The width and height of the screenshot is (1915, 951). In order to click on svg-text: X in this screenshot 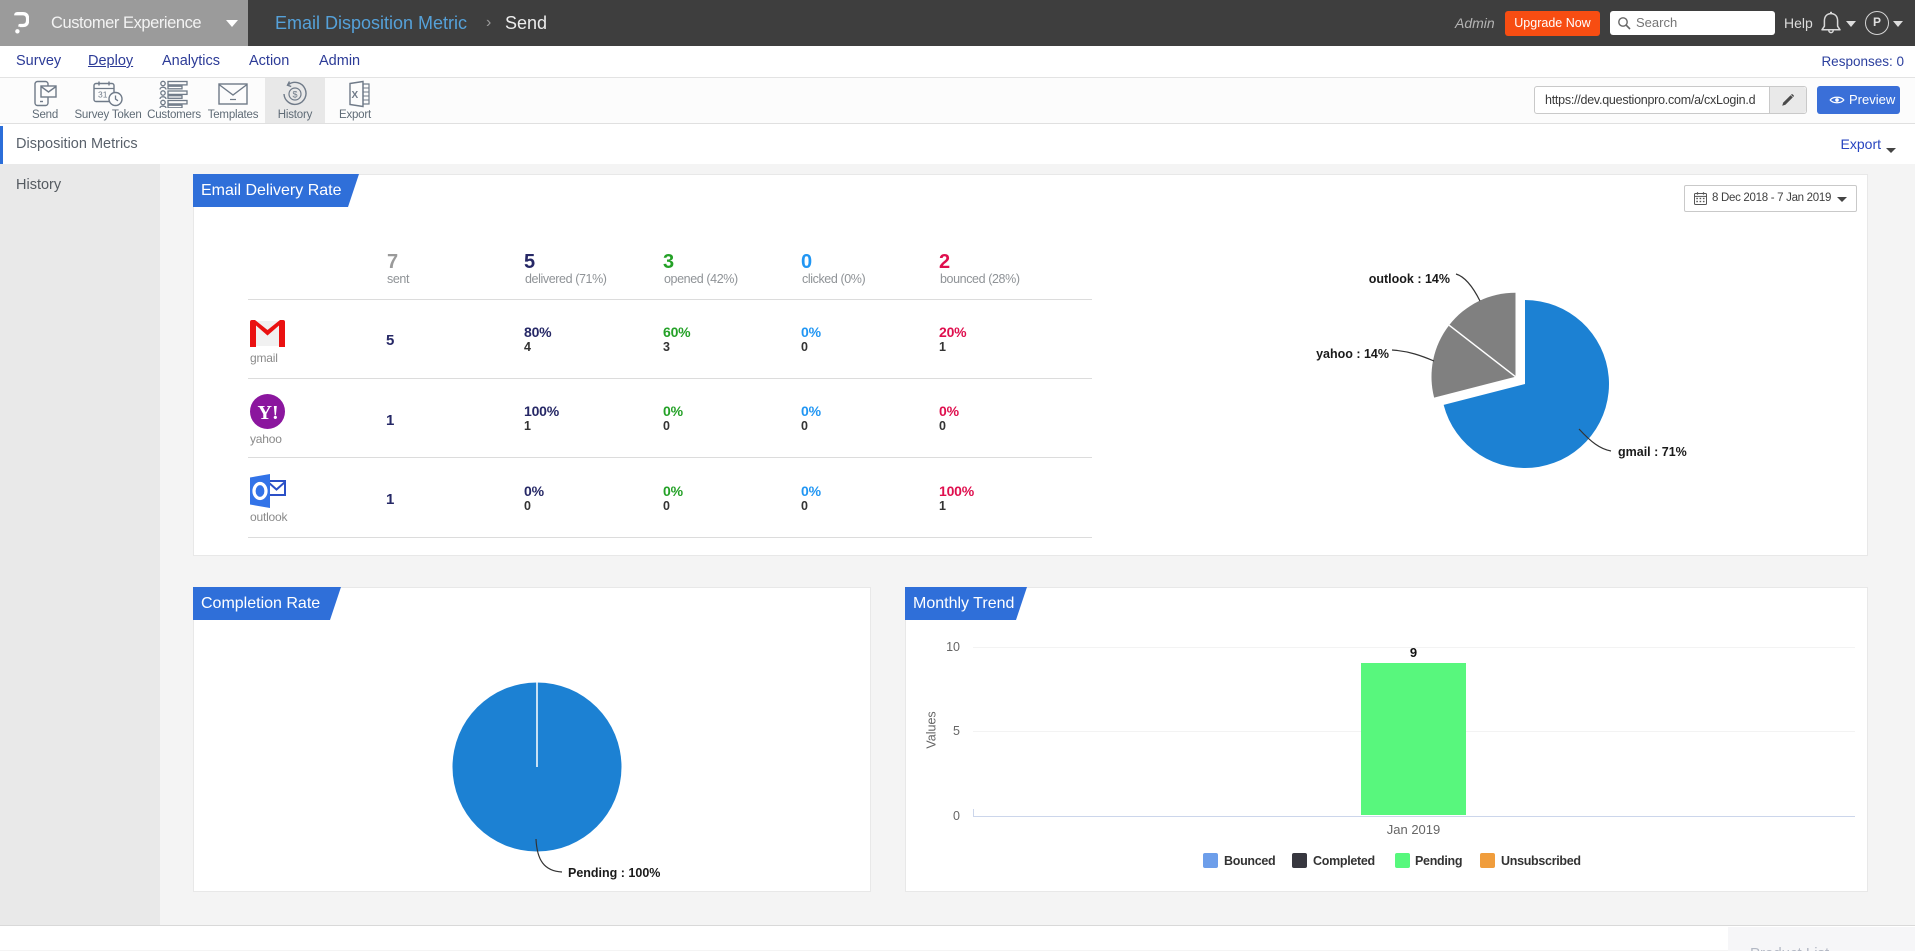, I will do `click(355, 95)`.